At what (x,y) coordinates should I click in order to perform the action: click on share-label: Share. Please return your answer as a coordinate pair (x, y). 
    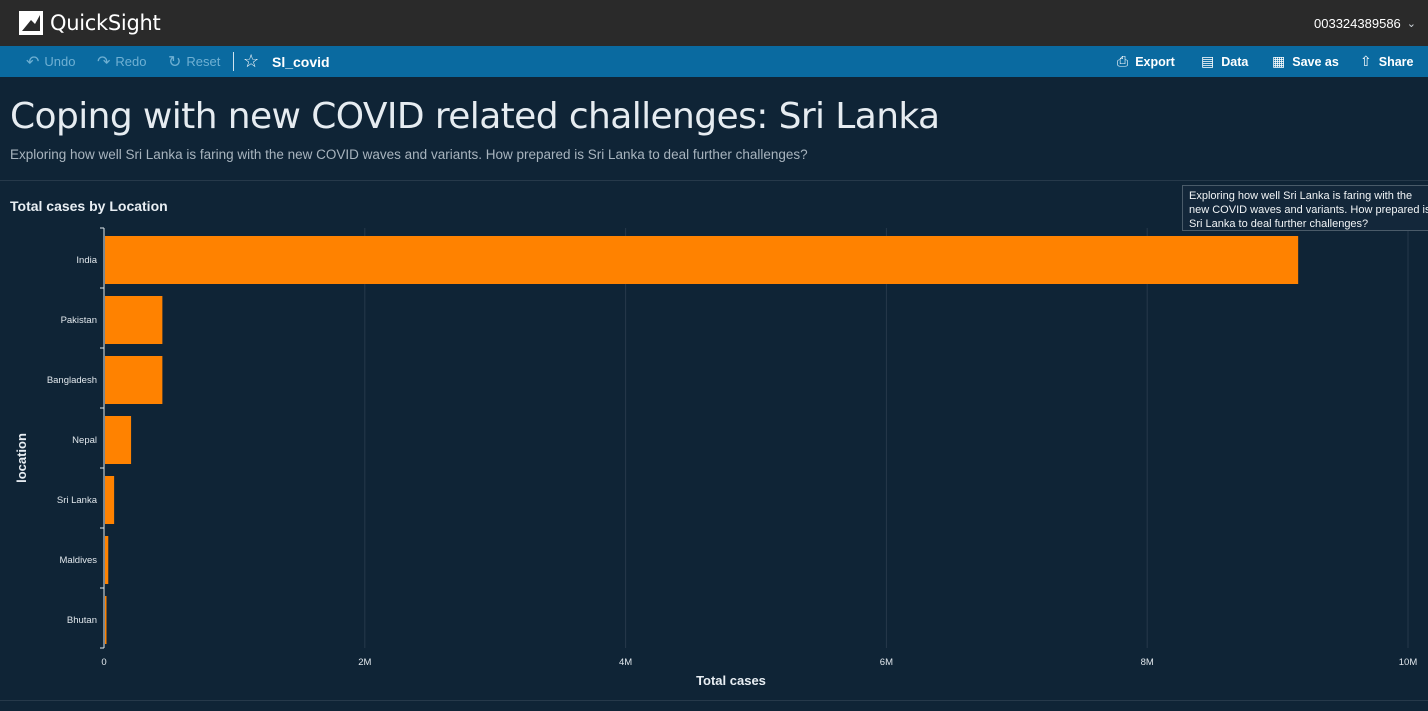
    Looking at the image, I should click on (1396, 61).